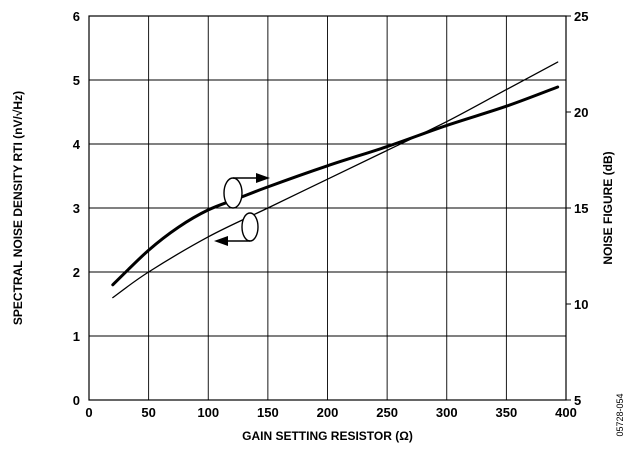  What do you see at coordinates (577, 400) in the screenshot?
I see `y2-tick-label: 5` at bounding box center [577, 400].